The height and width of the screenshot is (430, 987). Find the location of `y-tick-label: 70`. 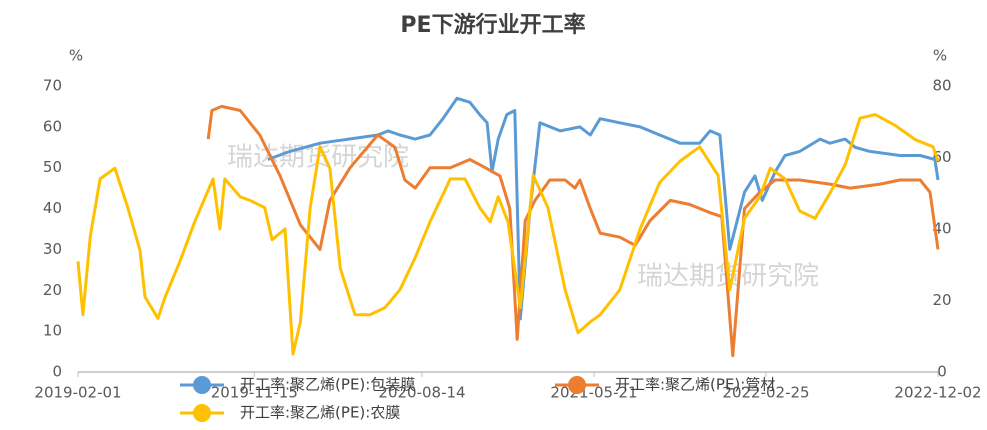

y-tick-label: 70 is located at coordinates (52, 86).